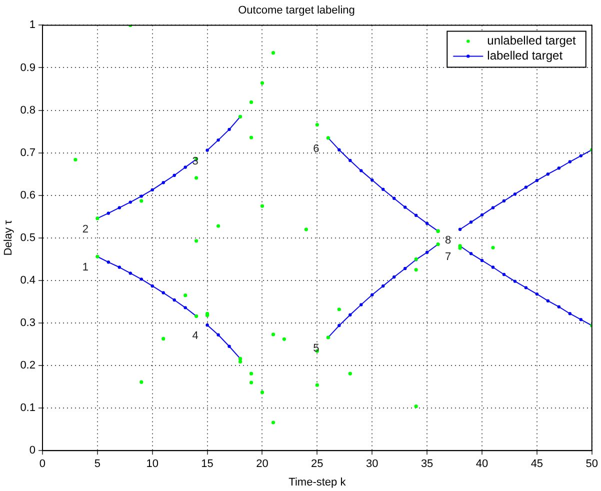 The height and width of the screenshot is (491, 601). Describe the element at coordinates (28, 408) in the screenshot. I see `y-tick-label: 0.1` at that location.